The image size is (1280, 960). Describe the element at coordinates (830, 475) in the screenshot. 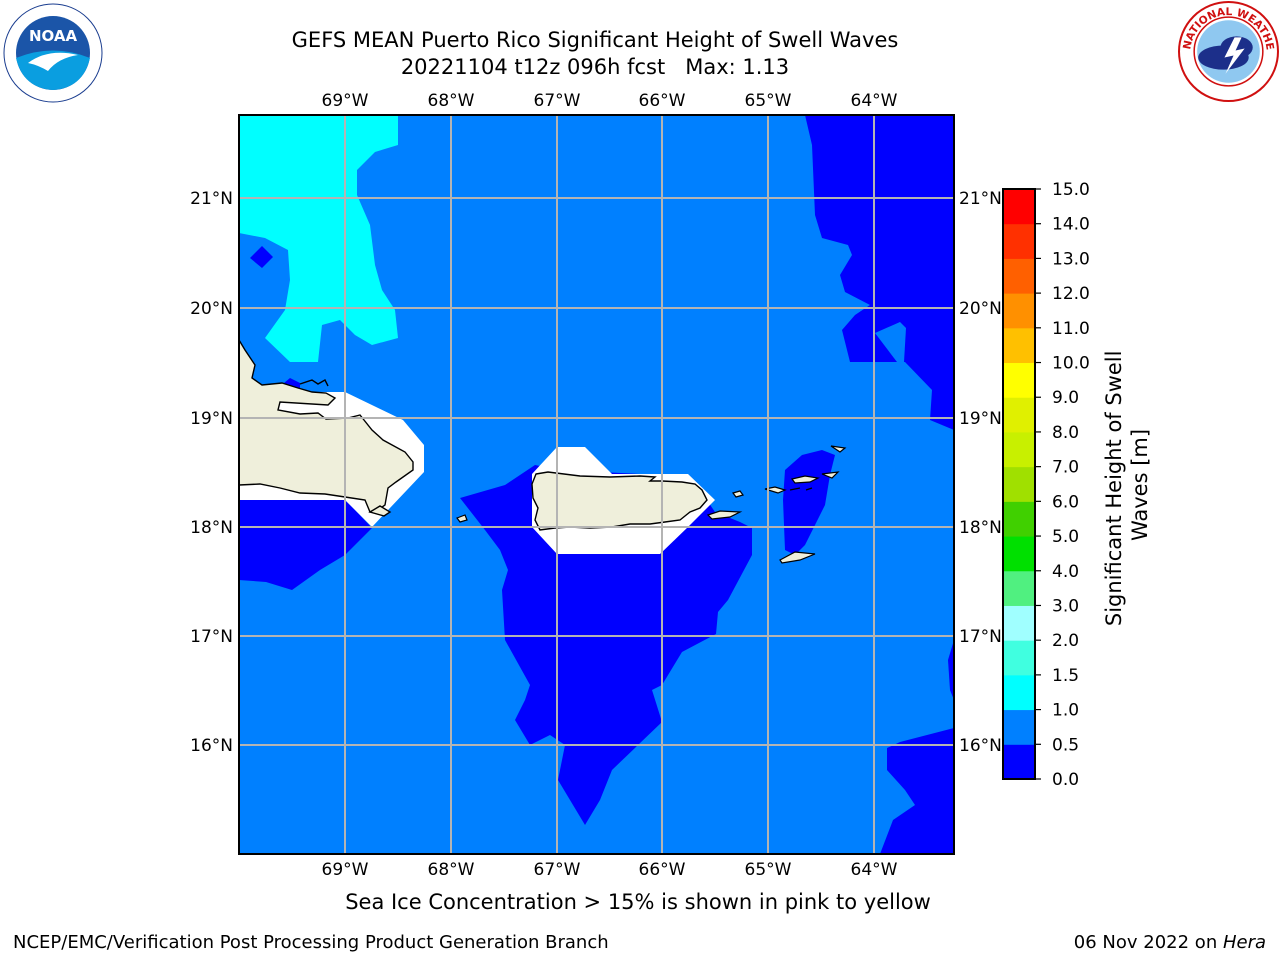

I see `land-virgin-gorda` at that location.